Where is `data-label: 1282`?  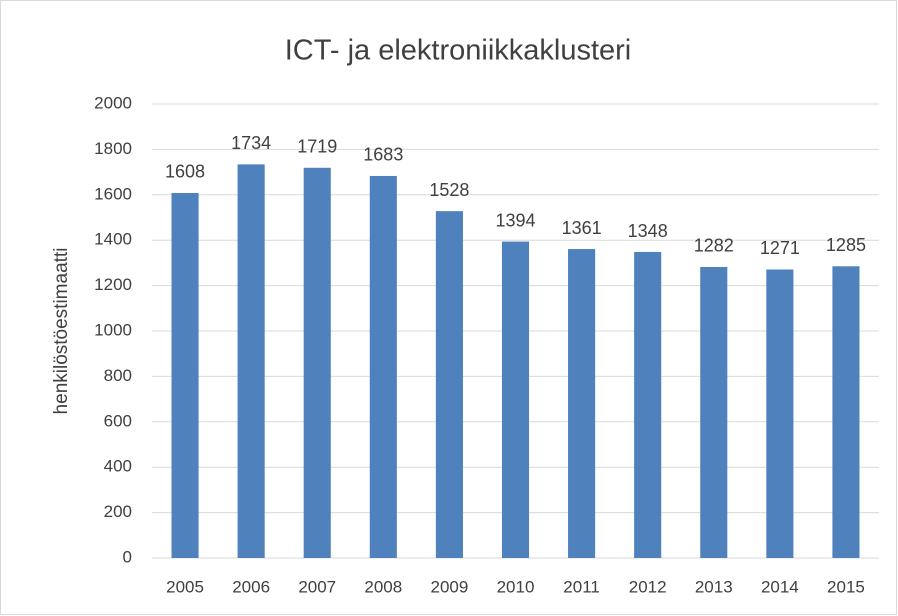
data-label: 1282 is located at coordinates (714, 246).